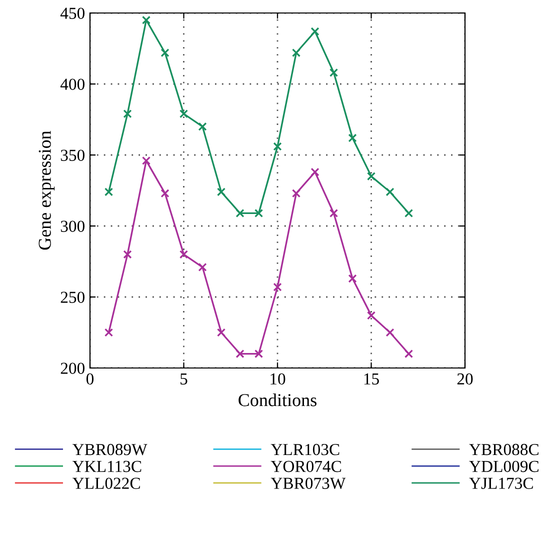  I want to click on y-tick-label: 200, so click(72, 368).